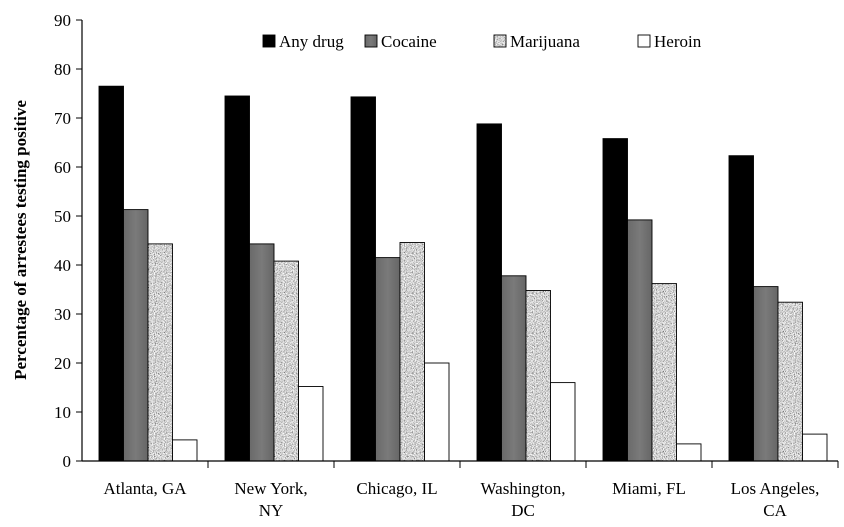 The height and width of the screenshot is (527, 844). What do you see at coordinates (522, 499) in the screenshot?
I see `category-label: Washington, DC` at bounding box center [522, 499].